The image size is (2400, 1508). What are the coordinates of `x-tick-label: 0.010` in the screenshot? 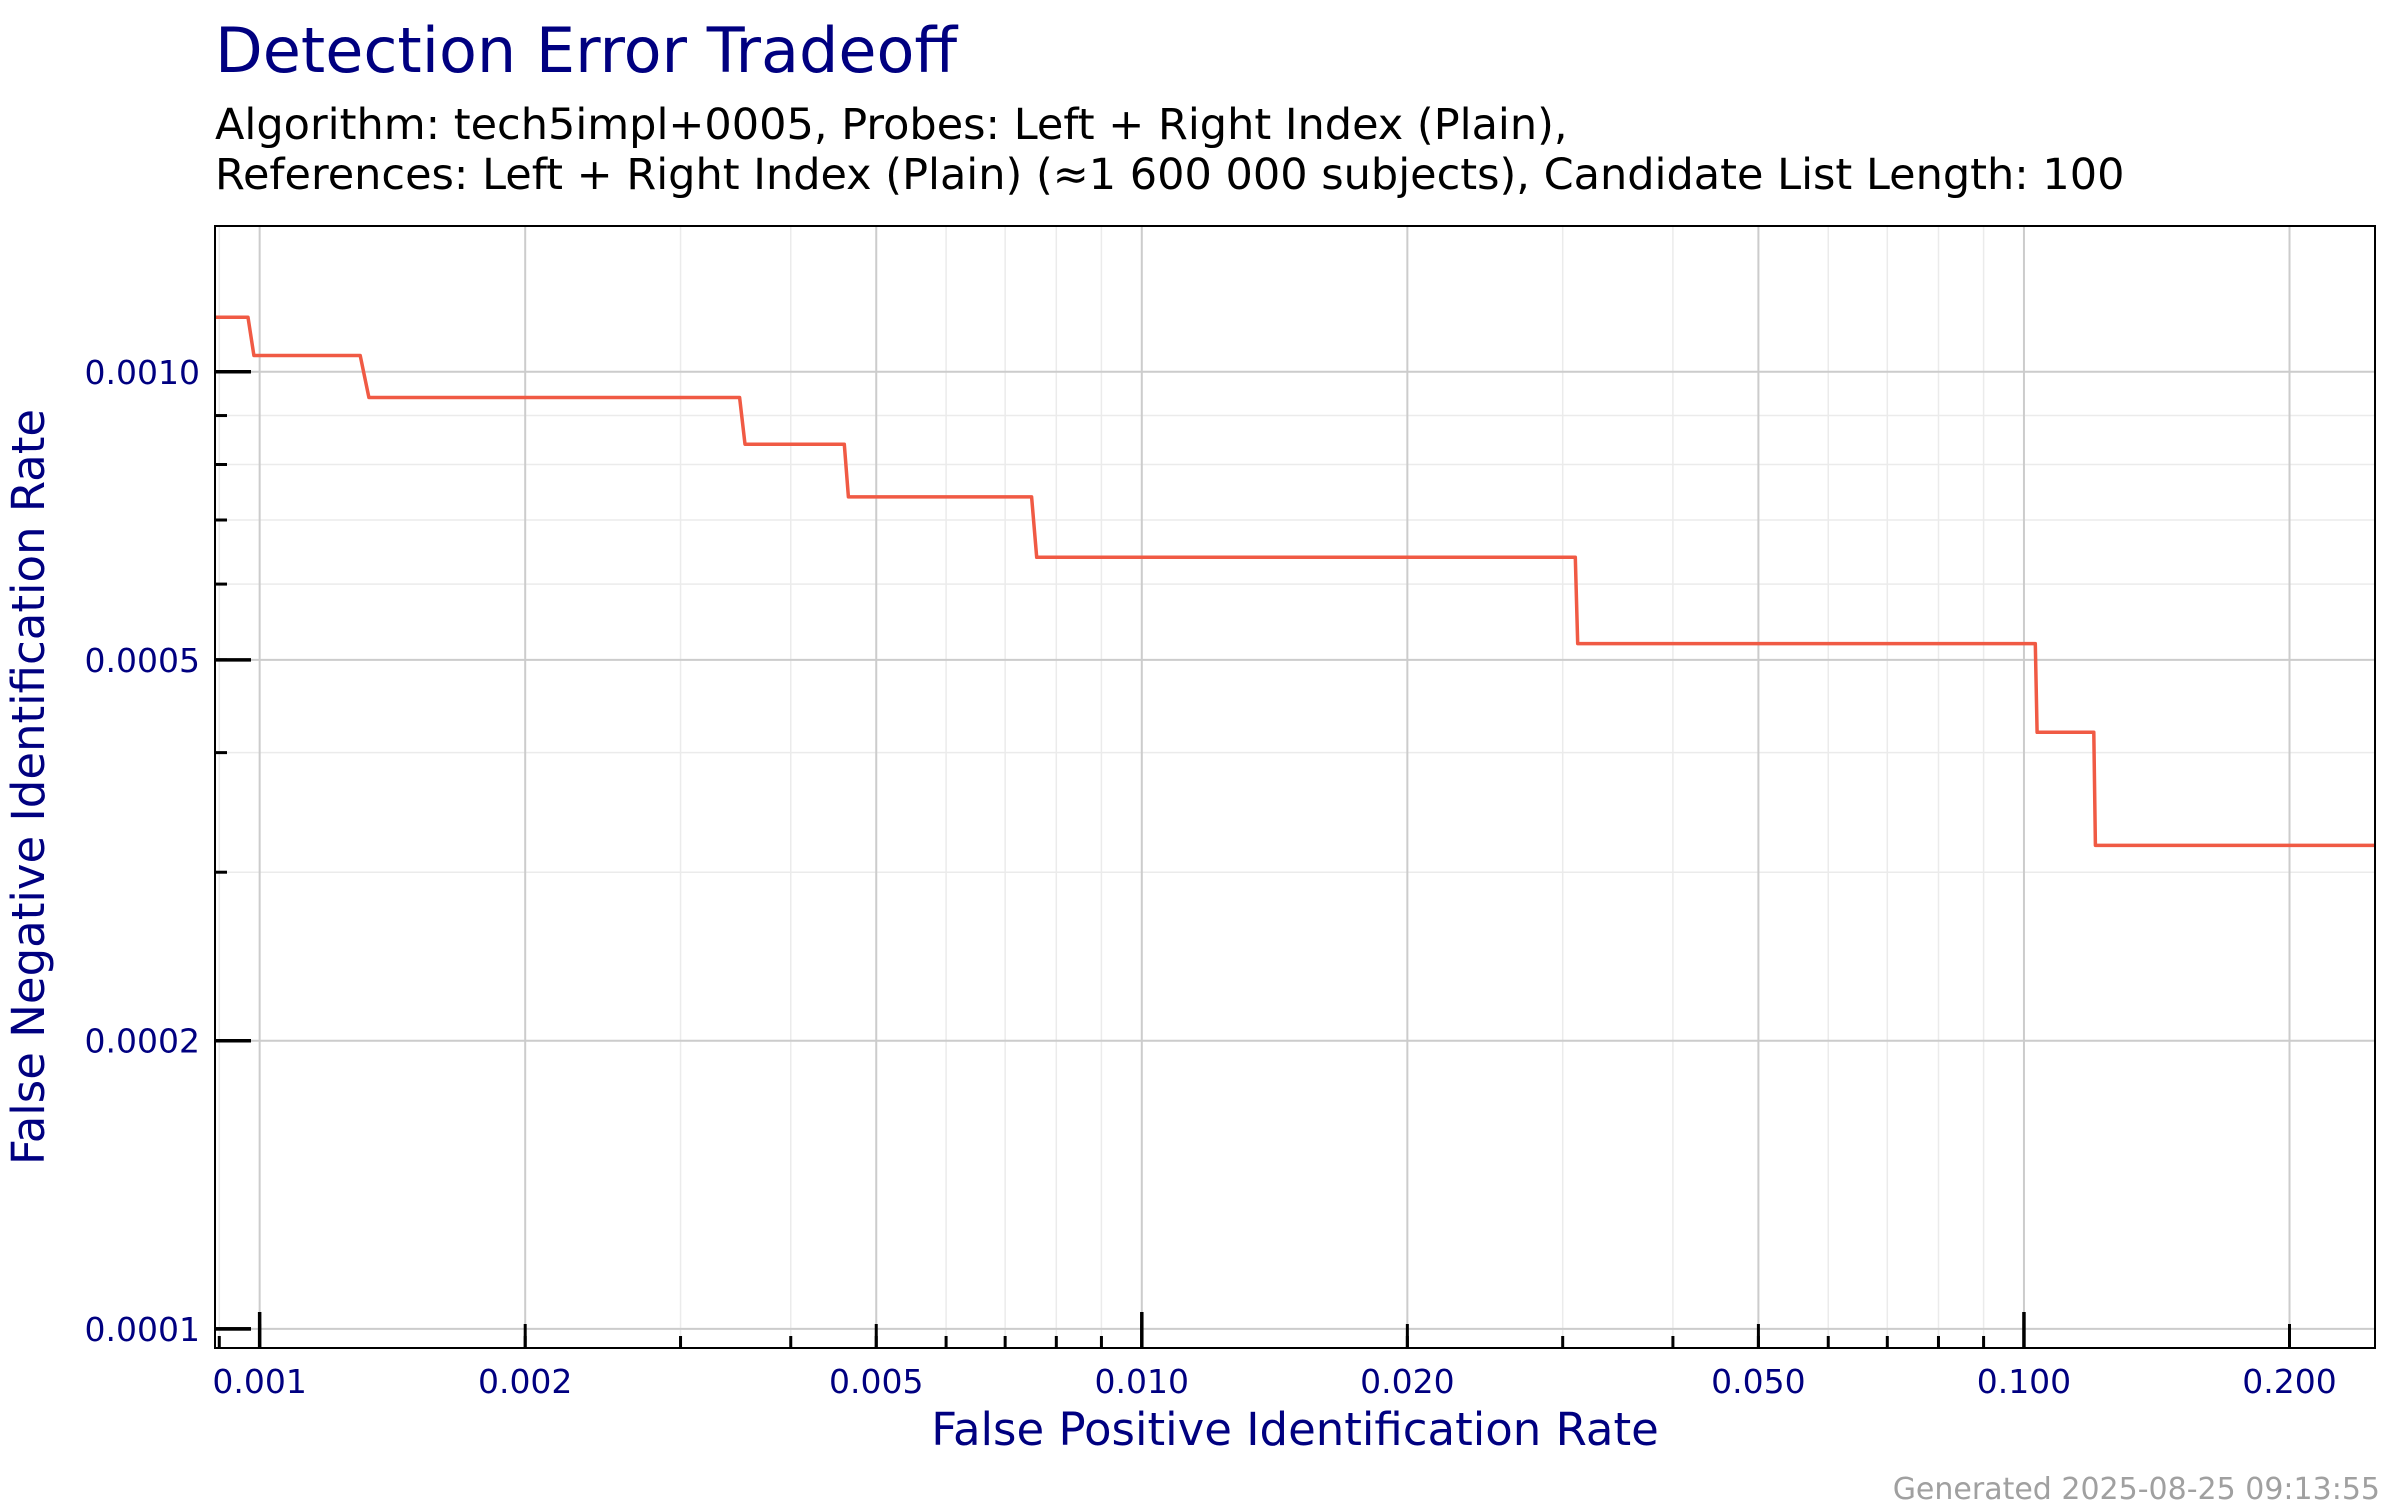 It's located at (1142, 1381).